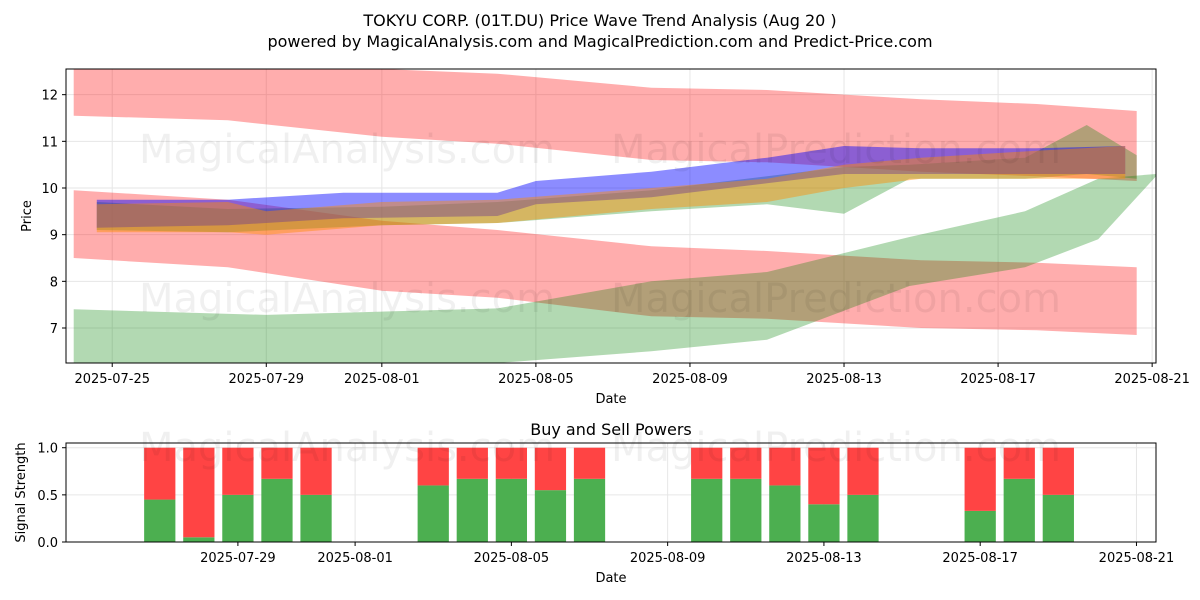 This screenshot has height=600, width=1200. What do you see at coordinates (112, 379) in the screenshot?
I see `price-x-tick-label: 2025-07-25` at bounding box center [112, 379].